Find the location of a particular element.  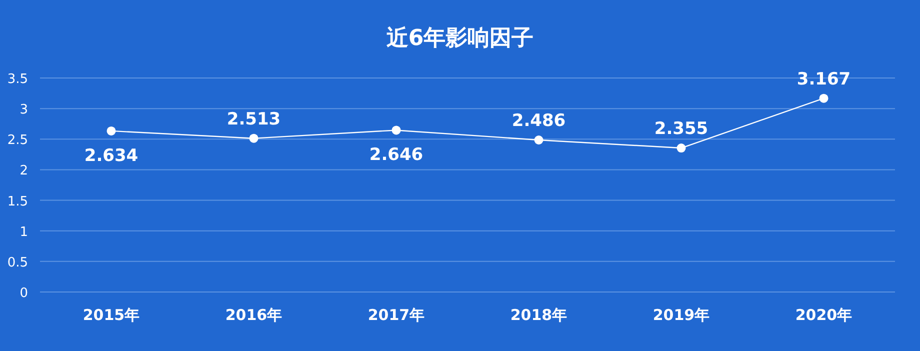

x-tick-label: 2017年 is located at coordinates (396, 315).